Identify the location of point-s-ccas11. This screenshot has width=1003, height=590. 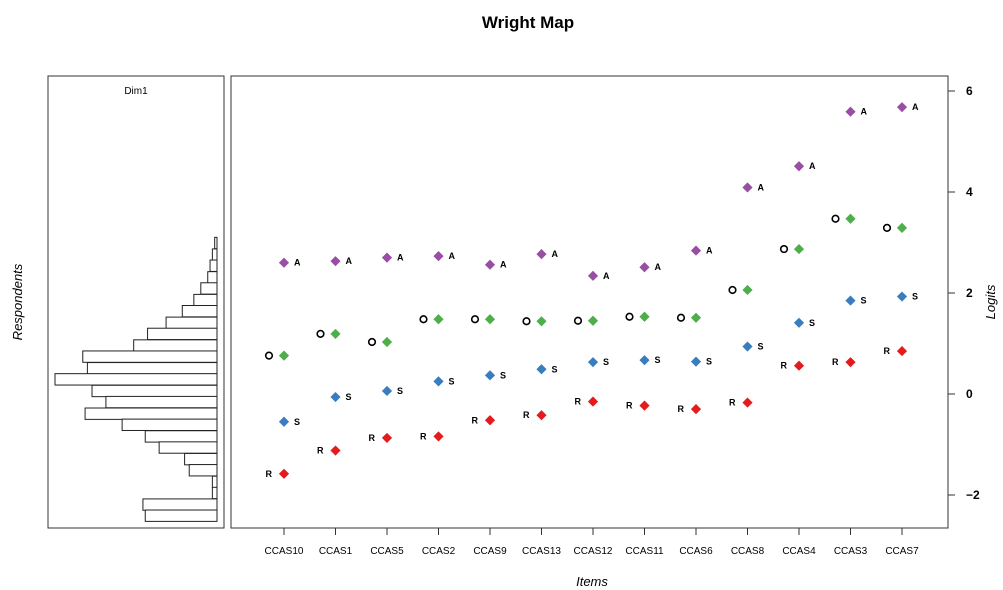
(644, 360).